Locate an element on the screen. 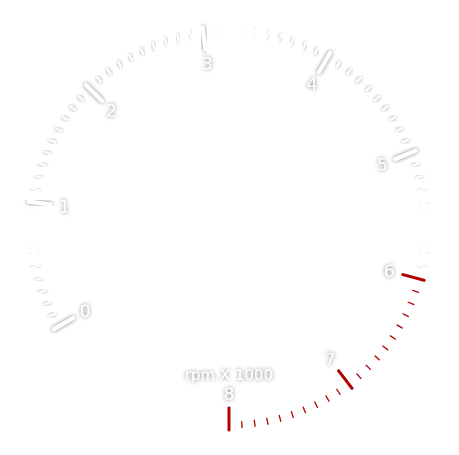  tick-label-8: 8 is located at coordinates (229, 395).